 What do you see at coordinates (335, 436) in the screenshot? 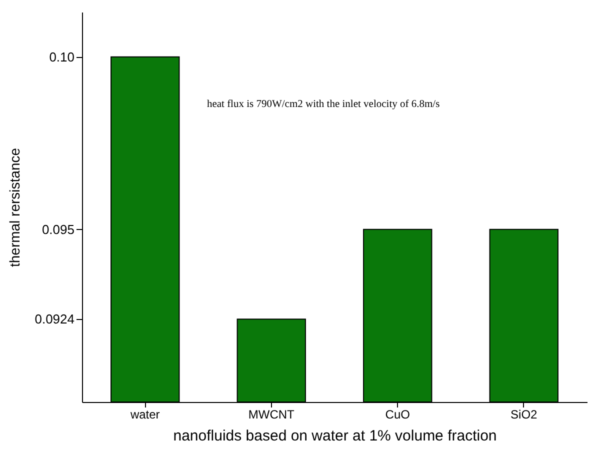
I see `x-axis-title: nanofluids based on water at 1% volume fraction` at bounding box center [335, 436].